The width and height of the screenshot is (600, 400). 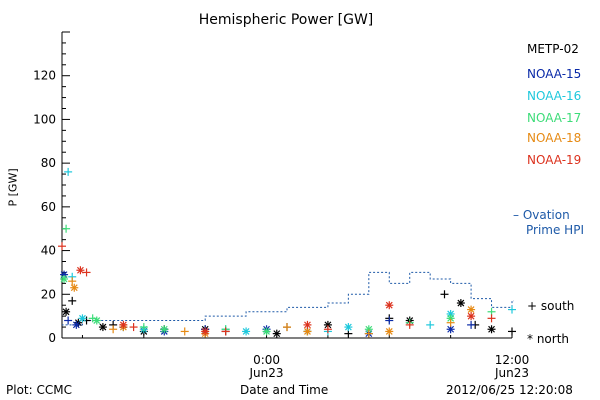 What do you see at coordinates (555, 230) in the screenshot?
I see `legend-hpi-line2: Prime HPI` at bounding box center [555, 230].